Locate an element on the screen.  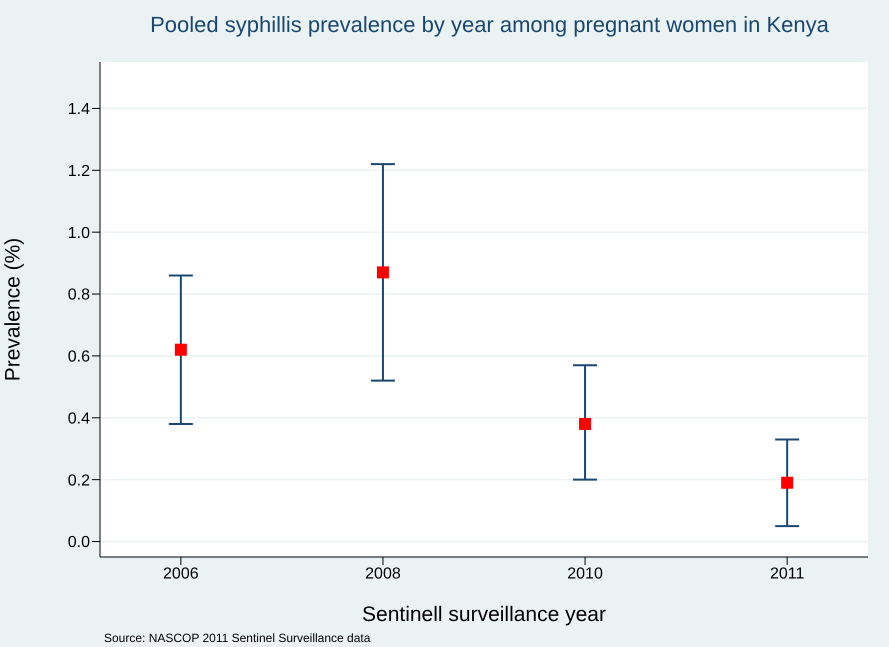
y-tick-label: 0.4 is located at coordinates (79, 419).